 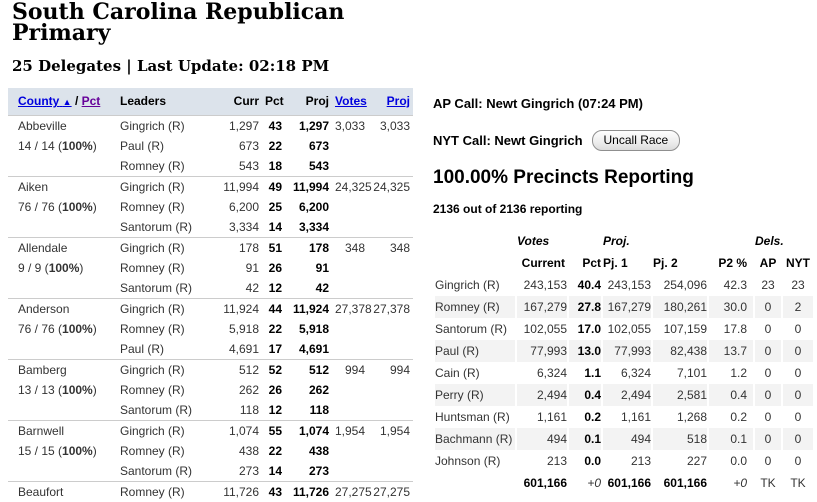 What do you see at coordinates (629, 285) in the screenshot?
I see `candidate-pj1: 243,153` at bounding box center [629, 285].